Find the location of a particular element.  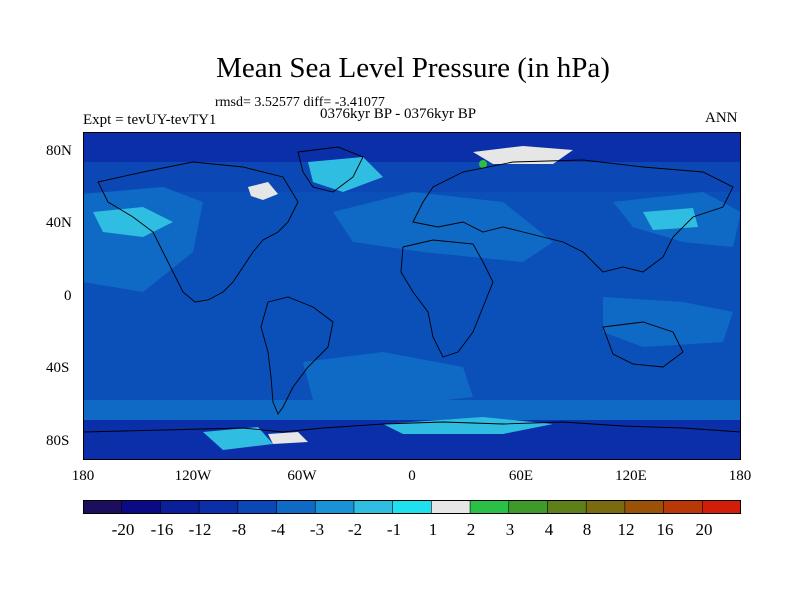

africa-coast is located at coordinates (447, 298).